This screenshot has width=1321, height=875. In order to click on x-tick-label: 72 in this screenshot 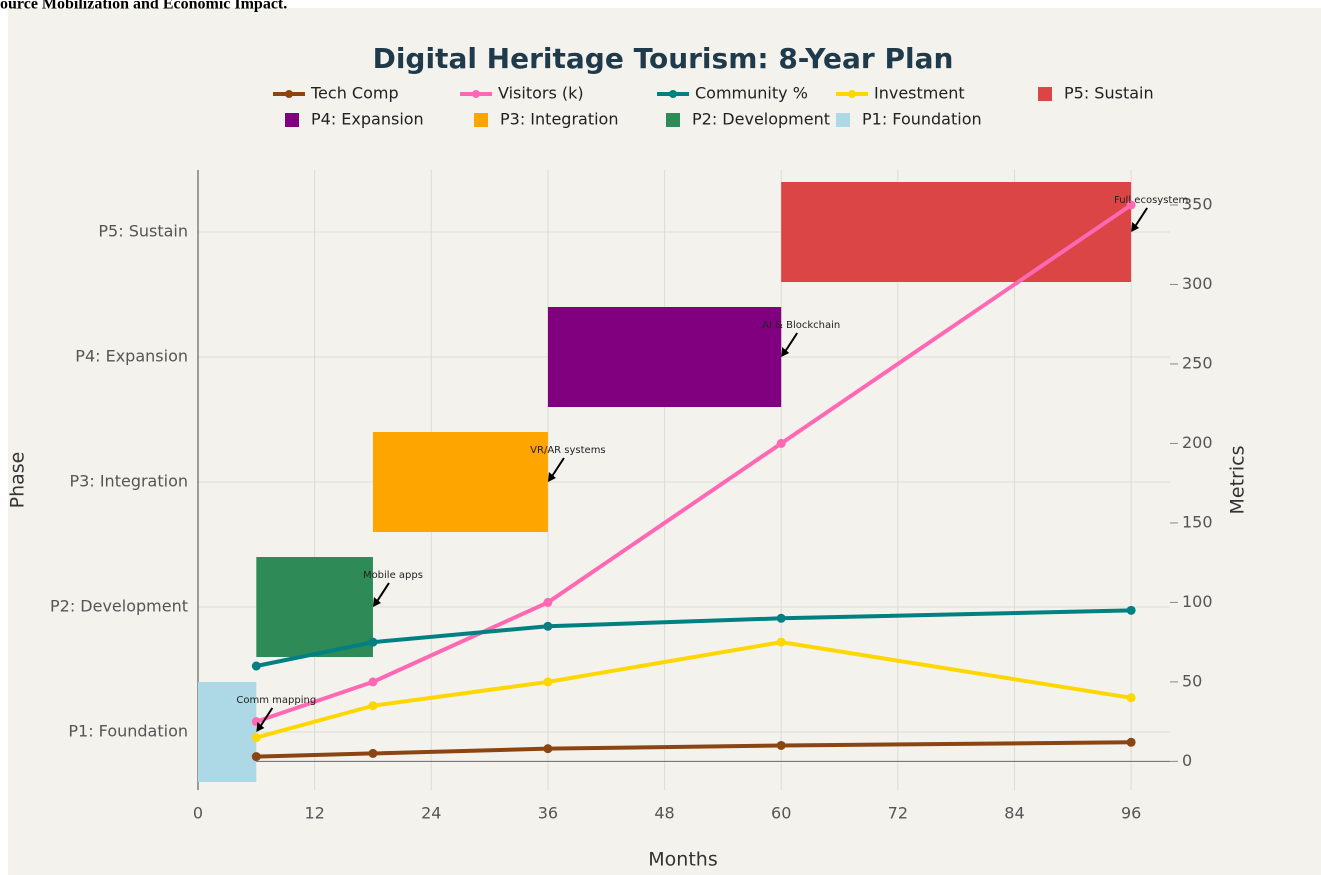, I will do `click(898, 813)`.